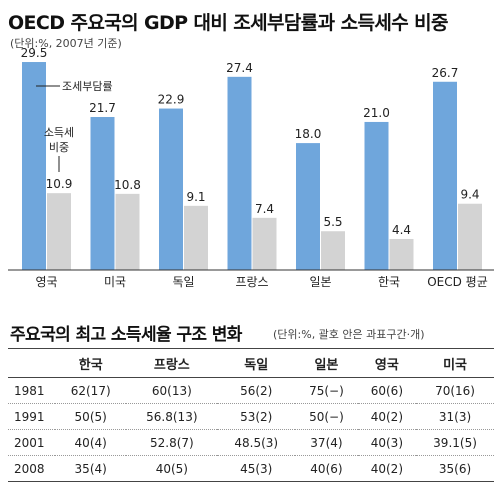 The image size is (500, 484). Describe the element at coordinates (455, 468) in the screenshot. I see `table-cell: 35(6)` at that location.